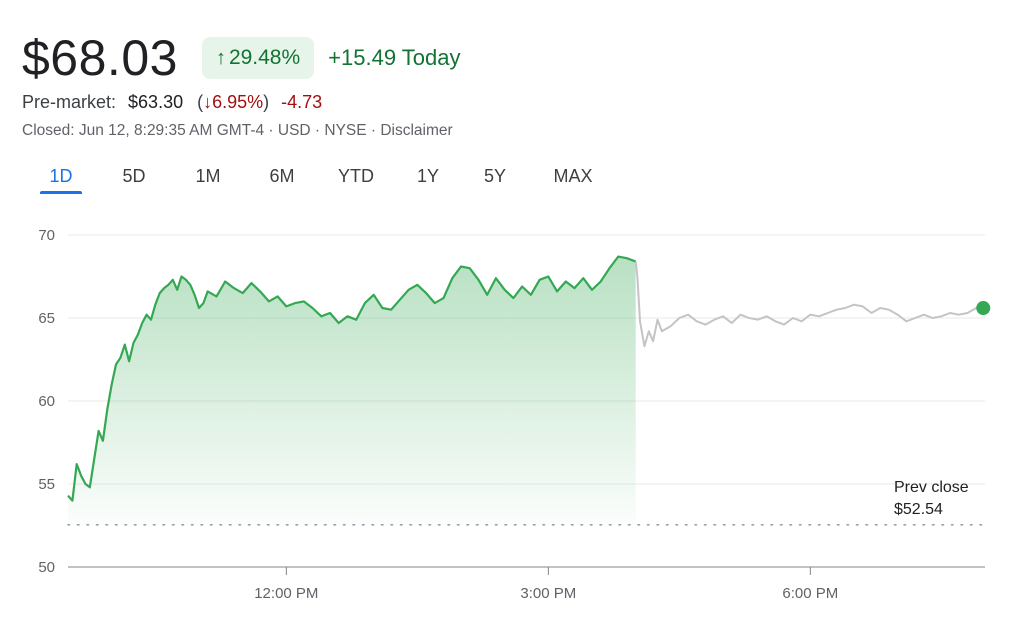 The height and width of the screenshot is (631, 1024). Describe the element at coordinates (931, 487) in the screenshot. I see `prev-close-label: Prev close` at that location.